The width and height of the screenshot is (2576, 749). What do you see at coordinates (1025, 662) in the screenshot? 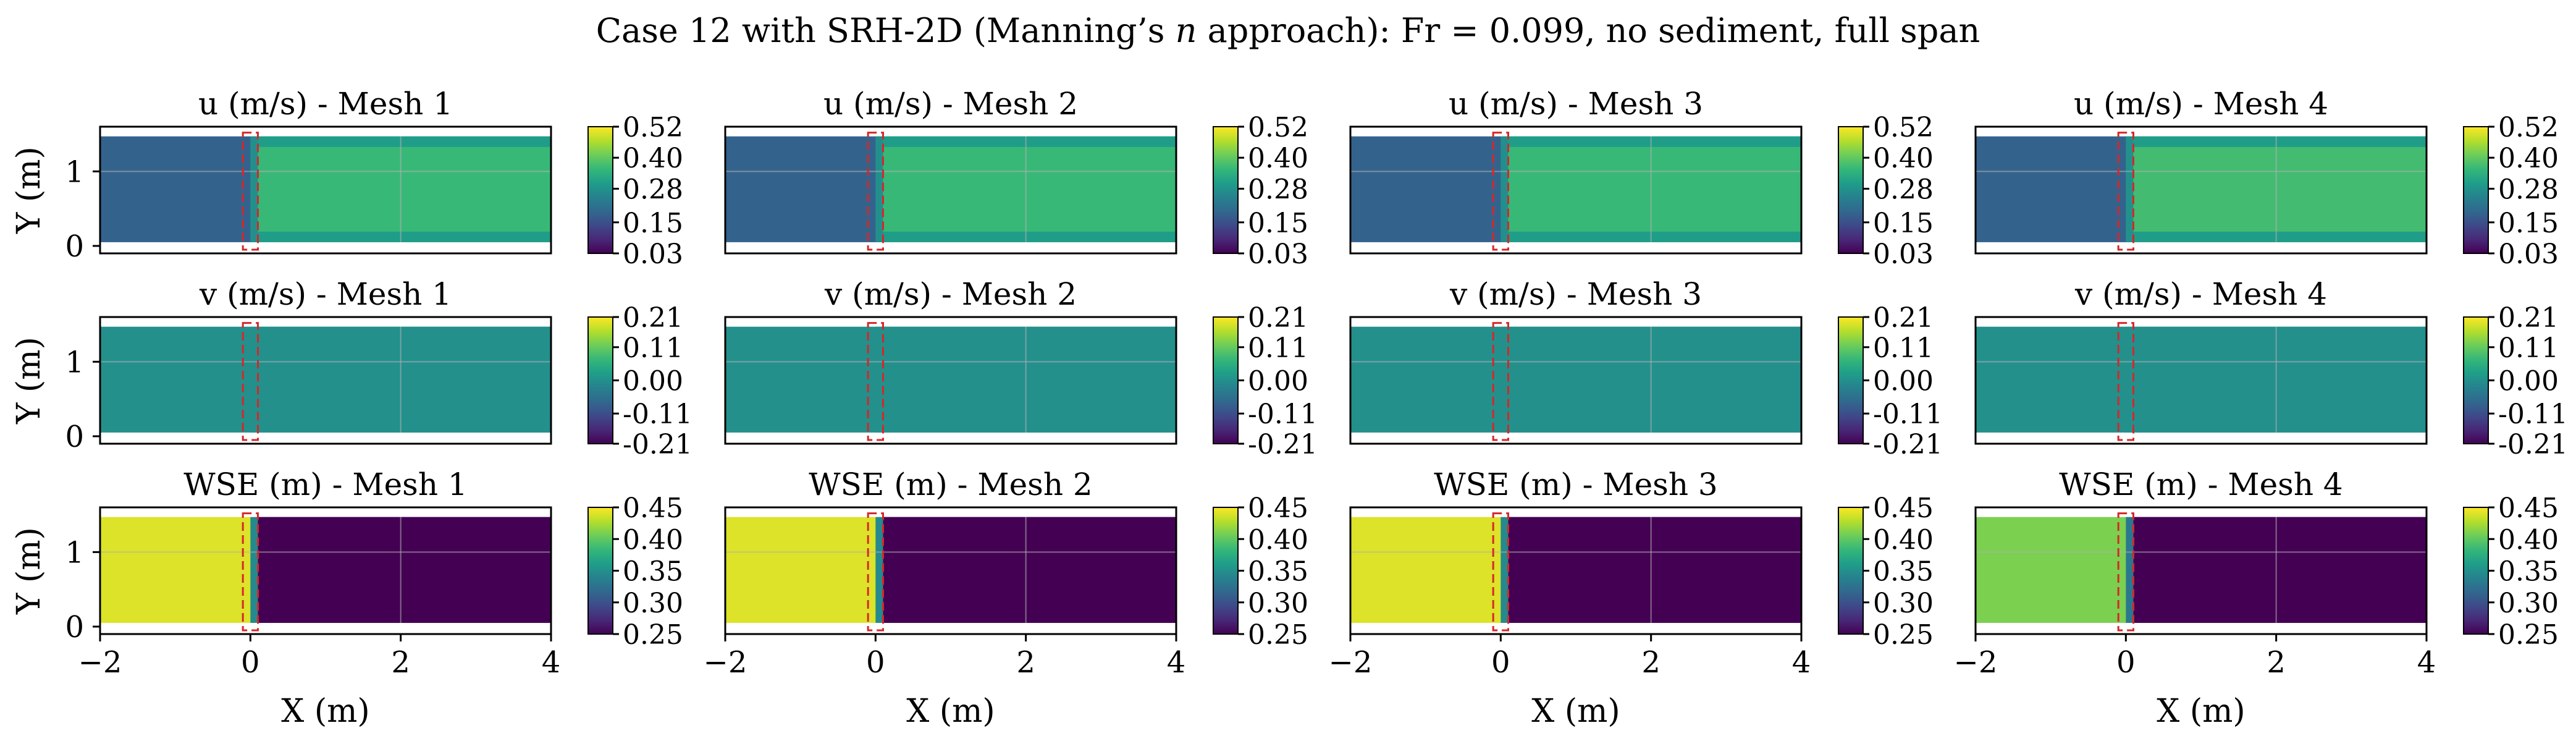
I see `x-tick-label: 2` at bounding box center [1025, 662].